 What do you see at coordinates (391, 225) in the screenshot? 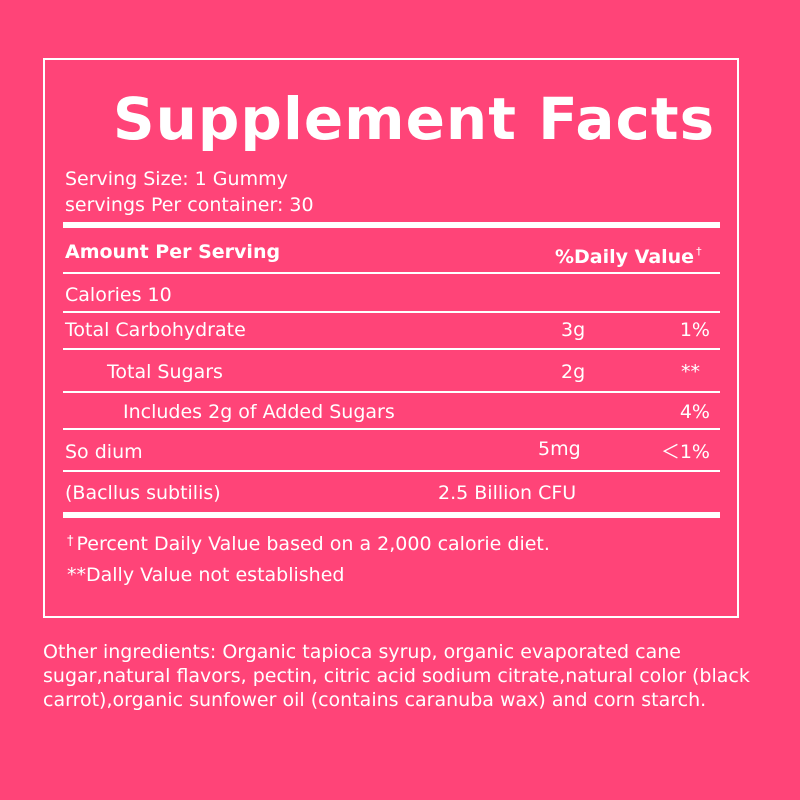
I see `header-rule` at bounding box center [391, 225].